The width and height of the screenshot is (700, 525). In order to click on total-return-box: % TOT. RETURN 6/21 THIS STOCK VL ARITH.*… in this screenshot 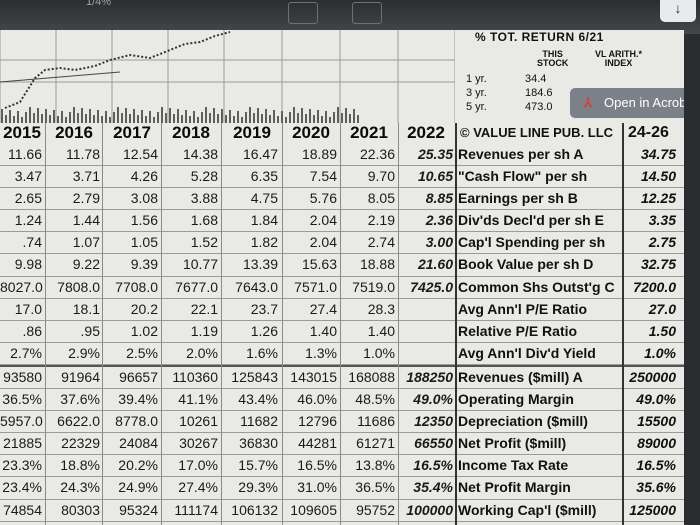, I will do `click(569, 76)`.